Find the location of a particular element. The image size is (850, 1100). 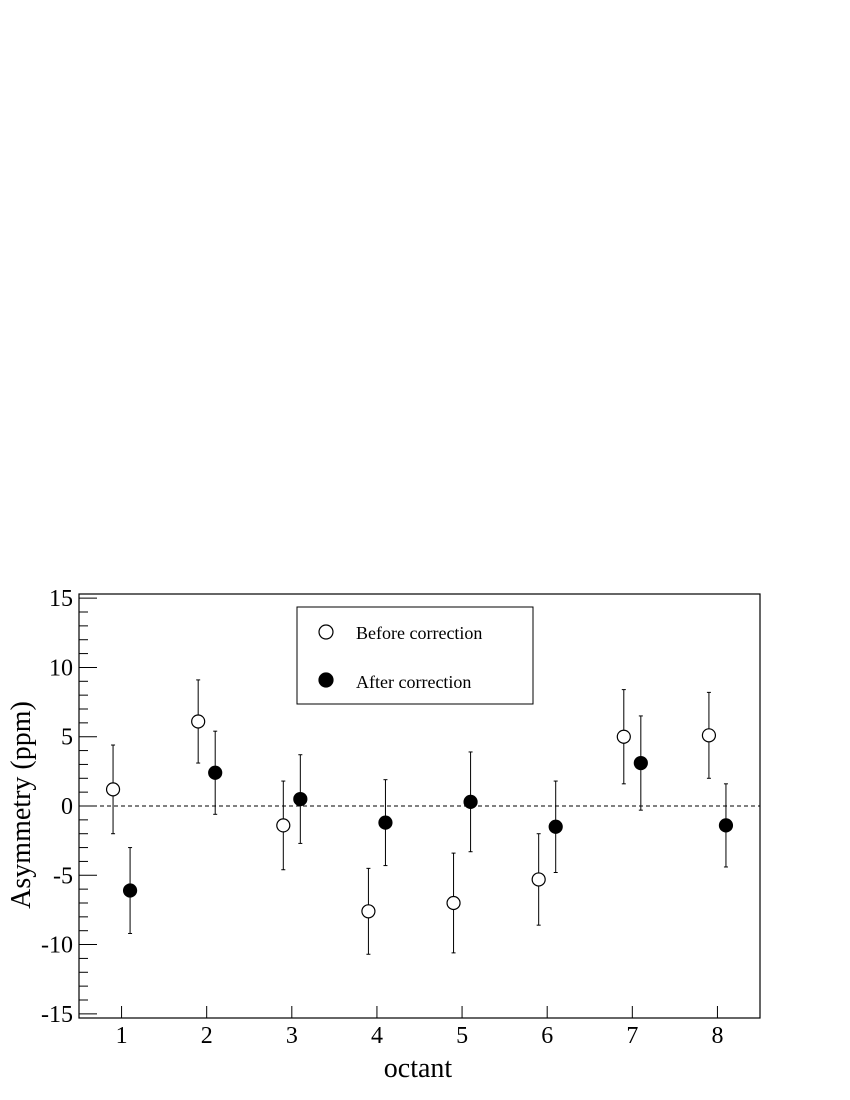

y-axis-title: Asymmetry (ppm) is located at coordinates (21, 805).